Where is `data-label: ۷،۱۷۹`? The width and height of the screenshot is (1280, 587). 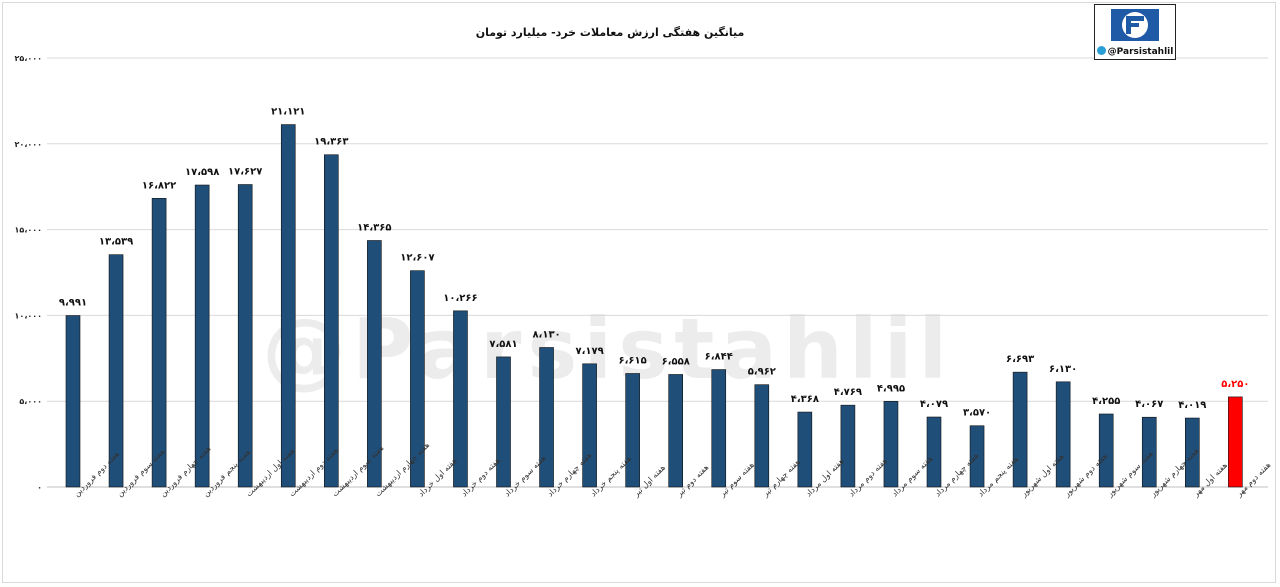 data-label: ۷،۱۷۹ is located at coordinates (589, 351).